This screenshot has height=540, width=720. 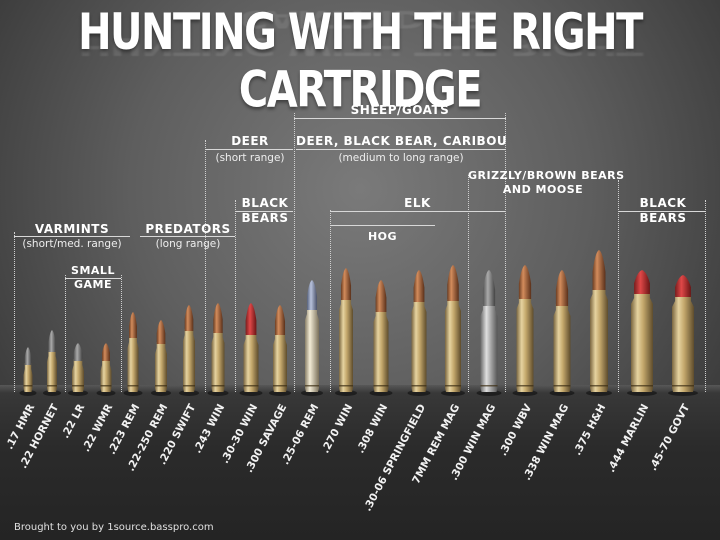 I want to click on category-black-bears-2: BLACK BEARS, so click(x=663, y=211).